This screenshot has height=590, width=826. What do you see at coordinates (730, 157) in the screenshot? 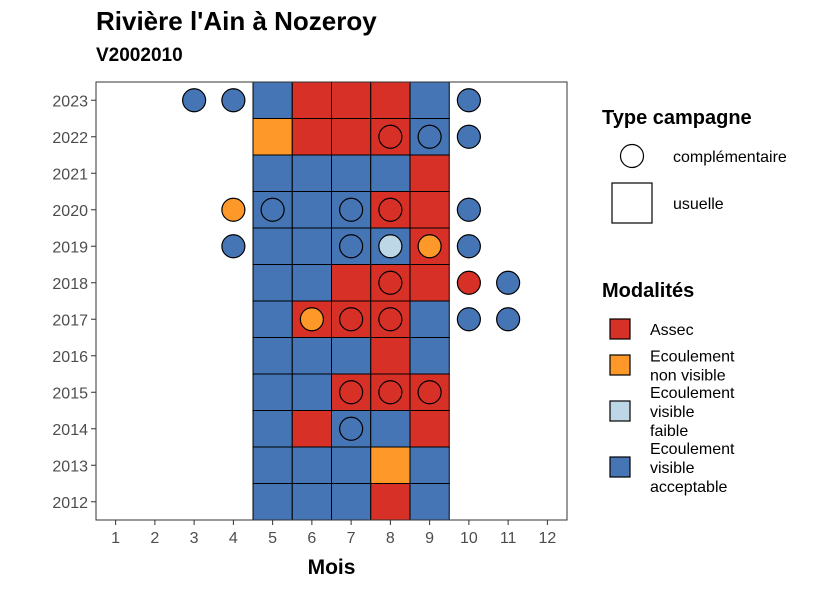
I see `legend-campagne-label: complémentaire` at bounding box center [730, 157].